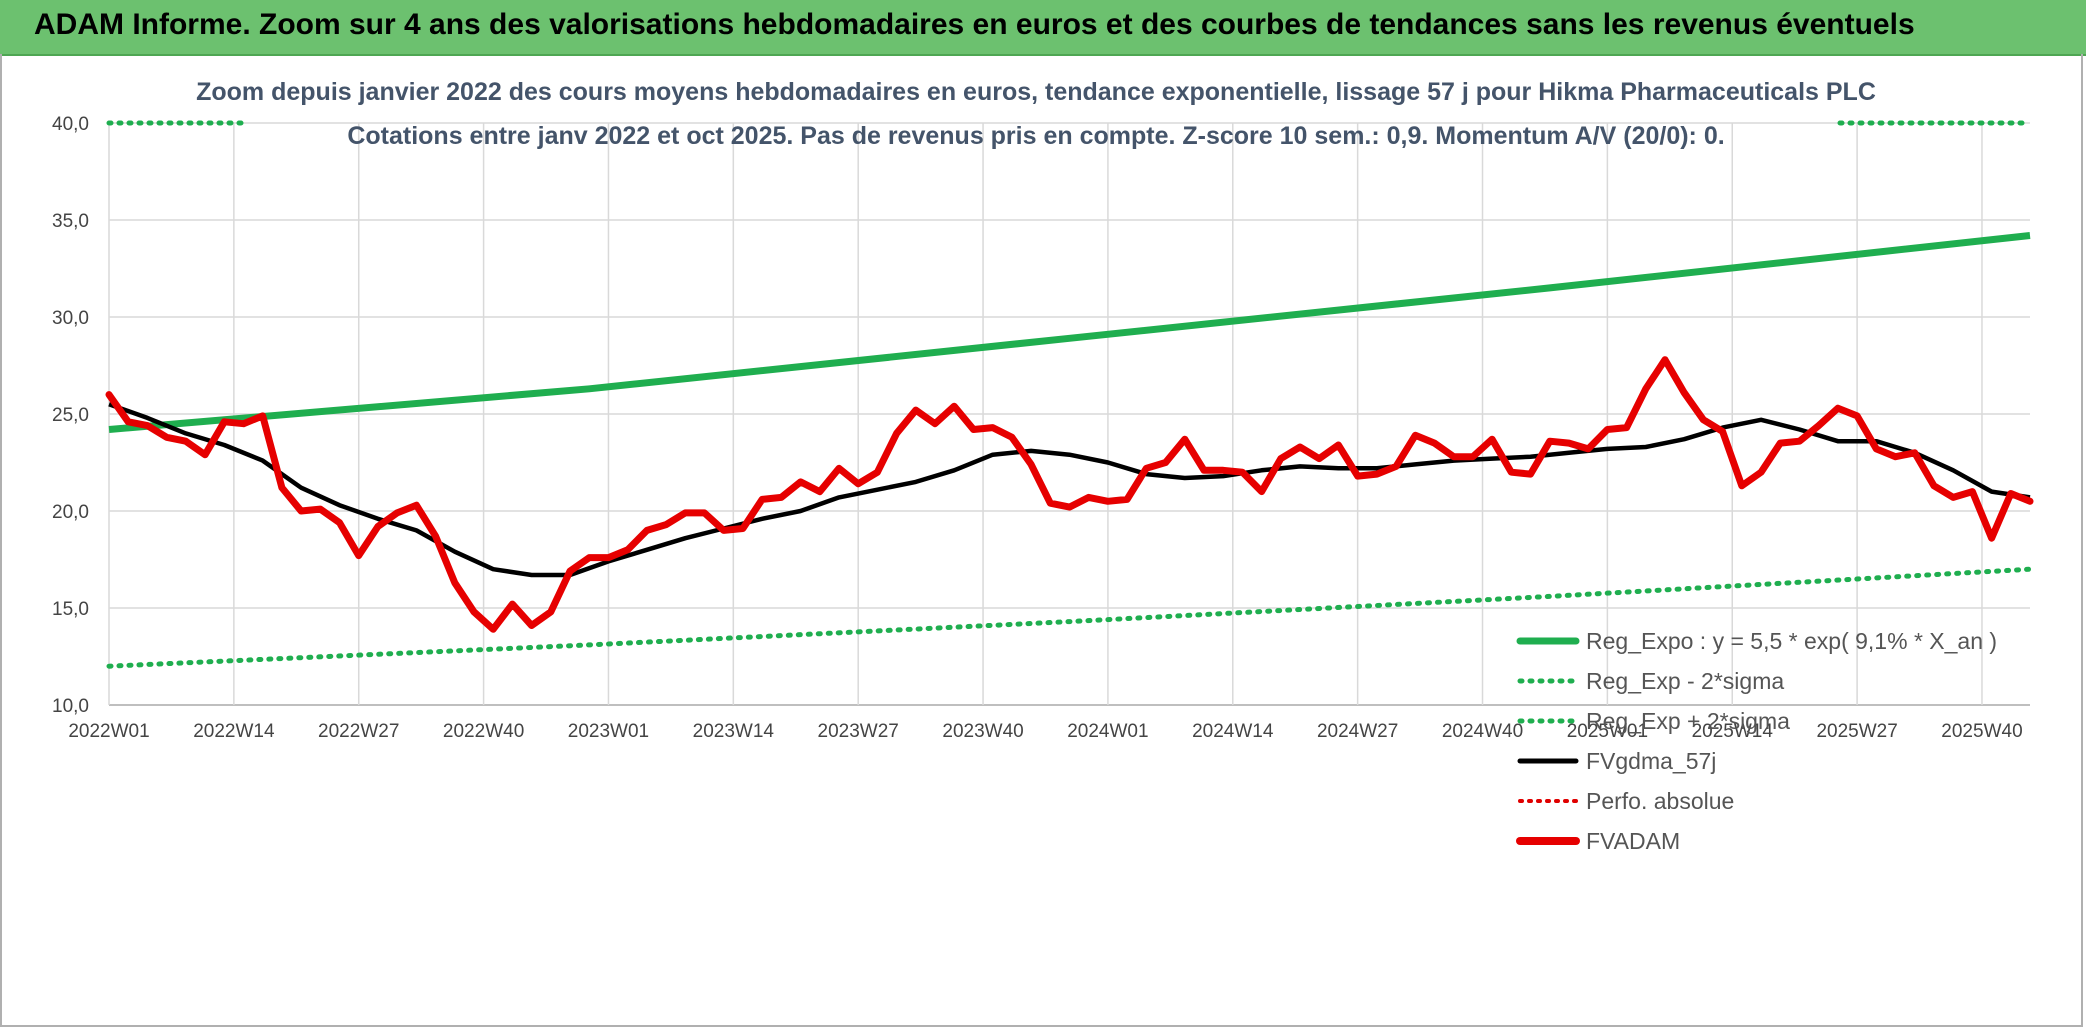 The image size is (2086, 1031). Describe the element at coordinates (1856, 731) in the screenshot. I see `x-tick-label: 2025W27` at that location.